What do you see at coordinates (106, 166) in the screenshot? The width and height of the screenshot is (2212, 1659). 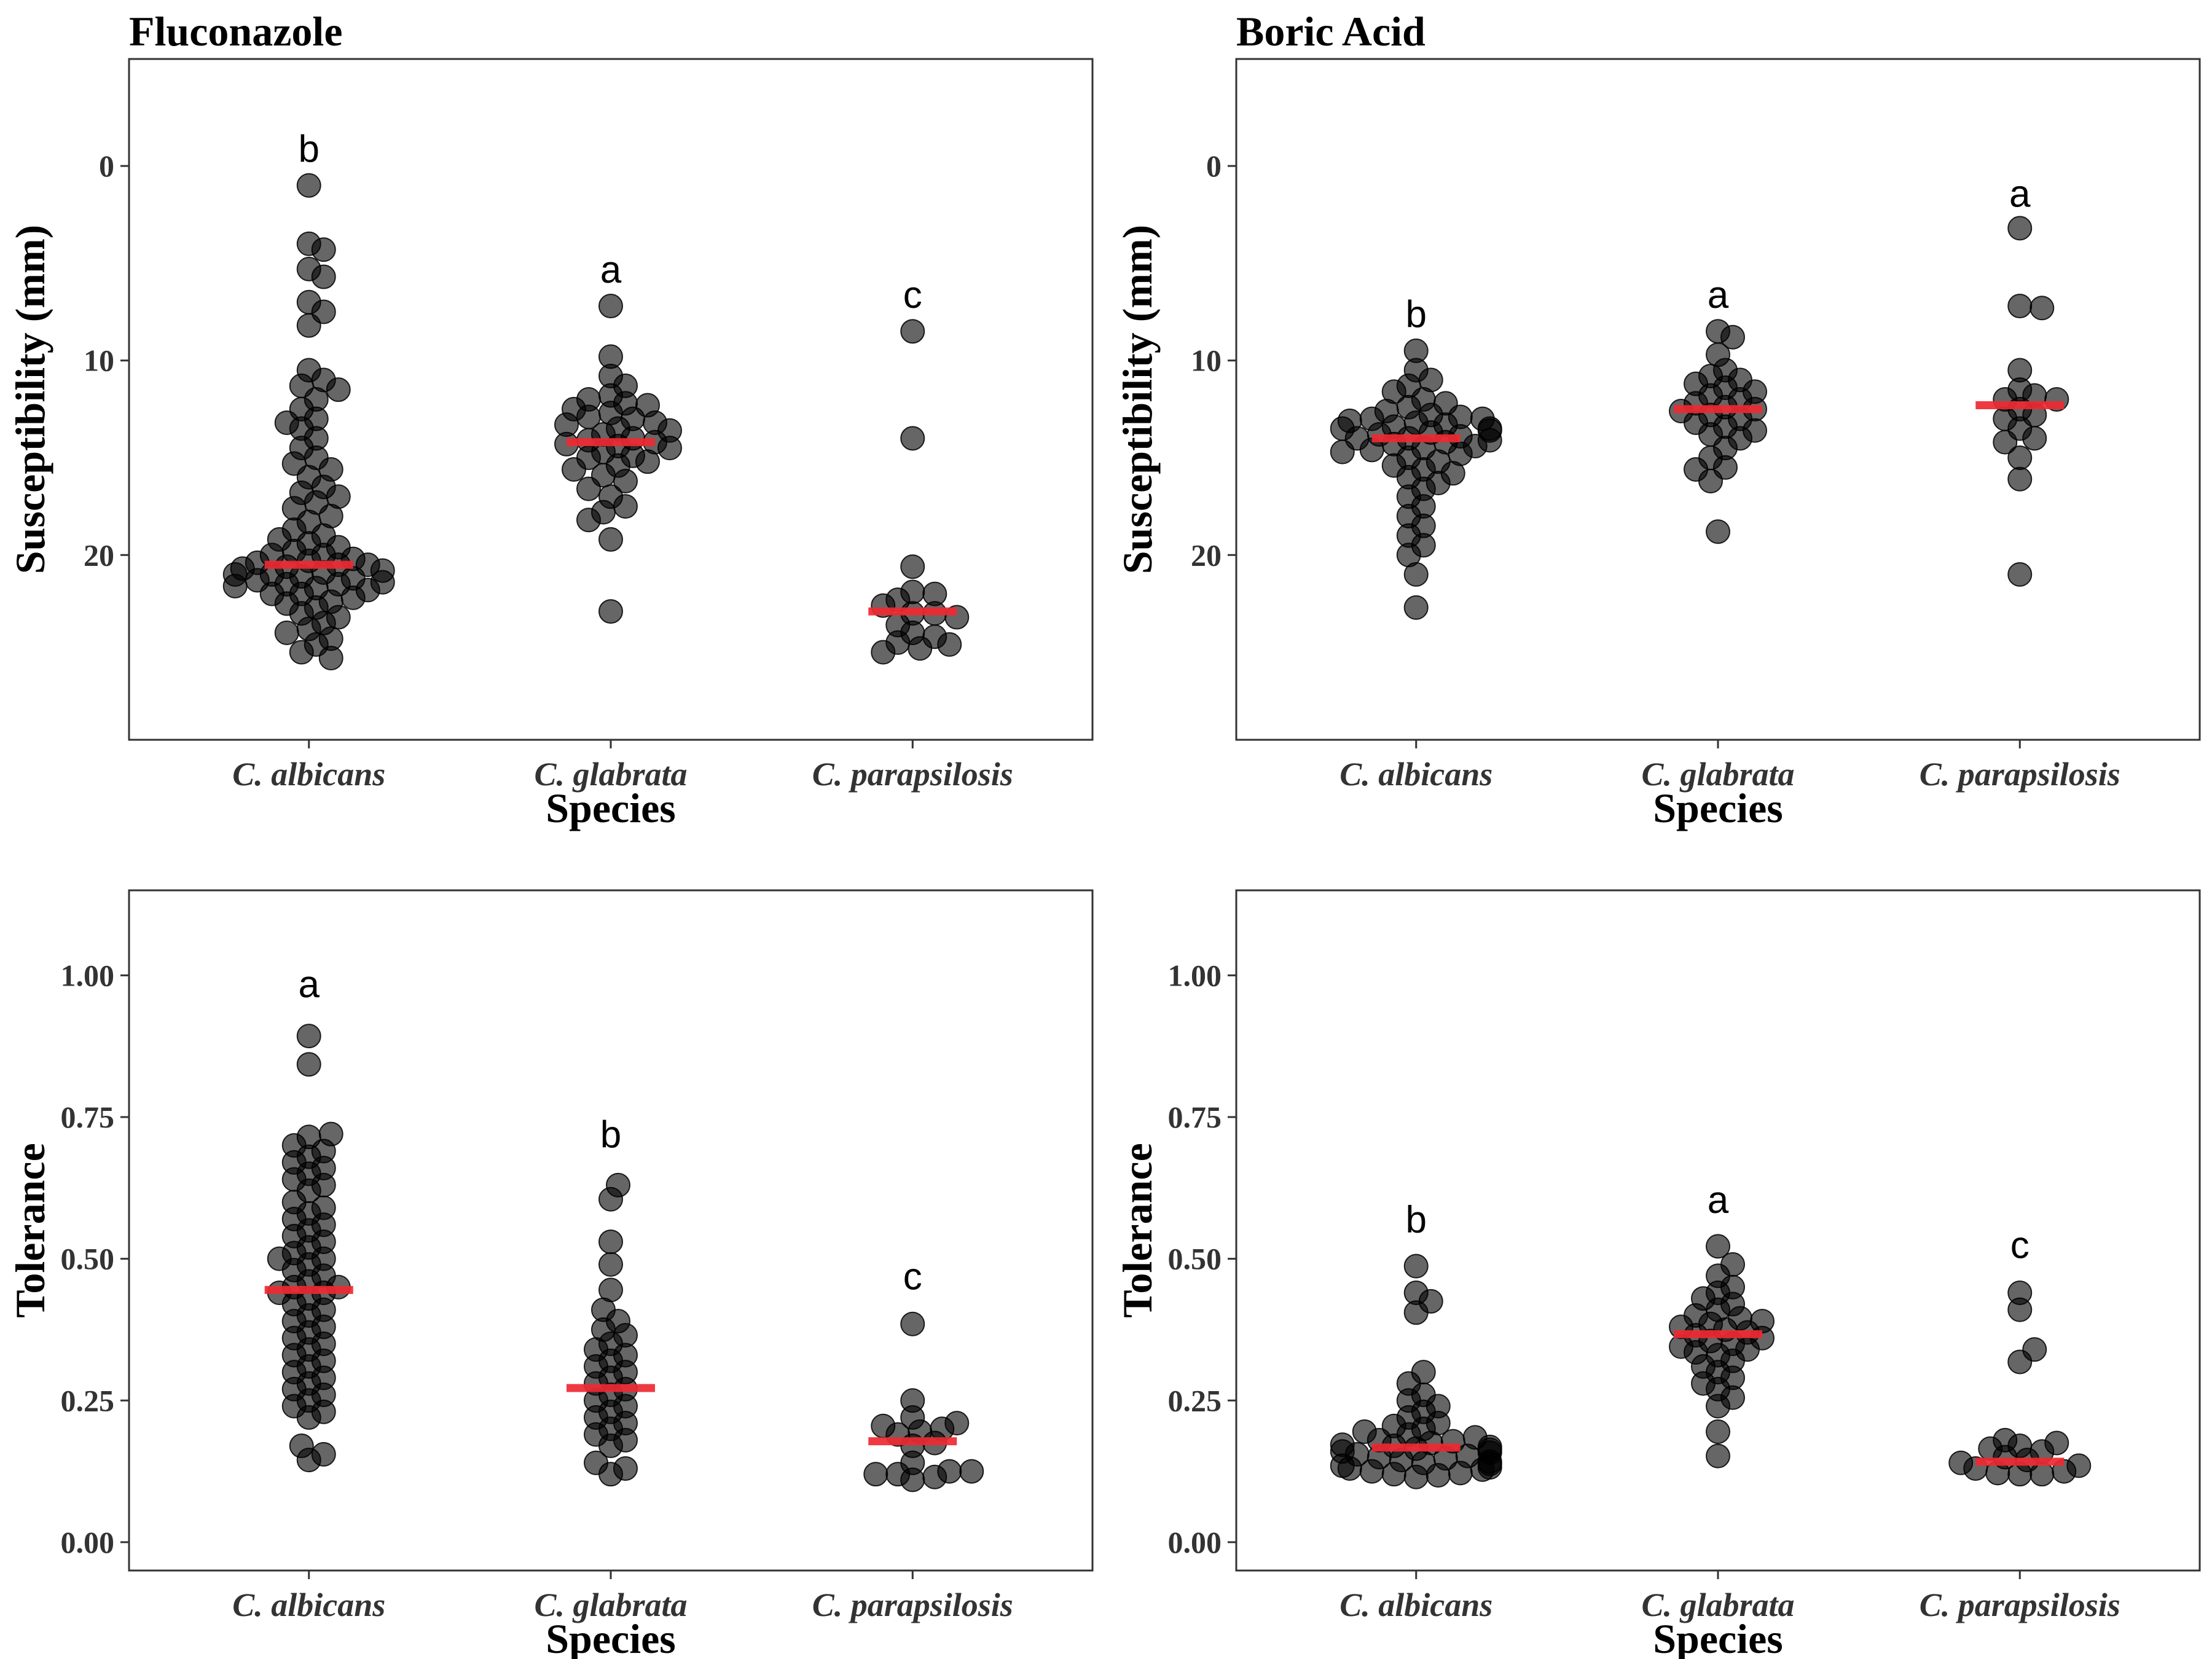 I see `y-tick-label: 0` at bounding box center [106, 166].